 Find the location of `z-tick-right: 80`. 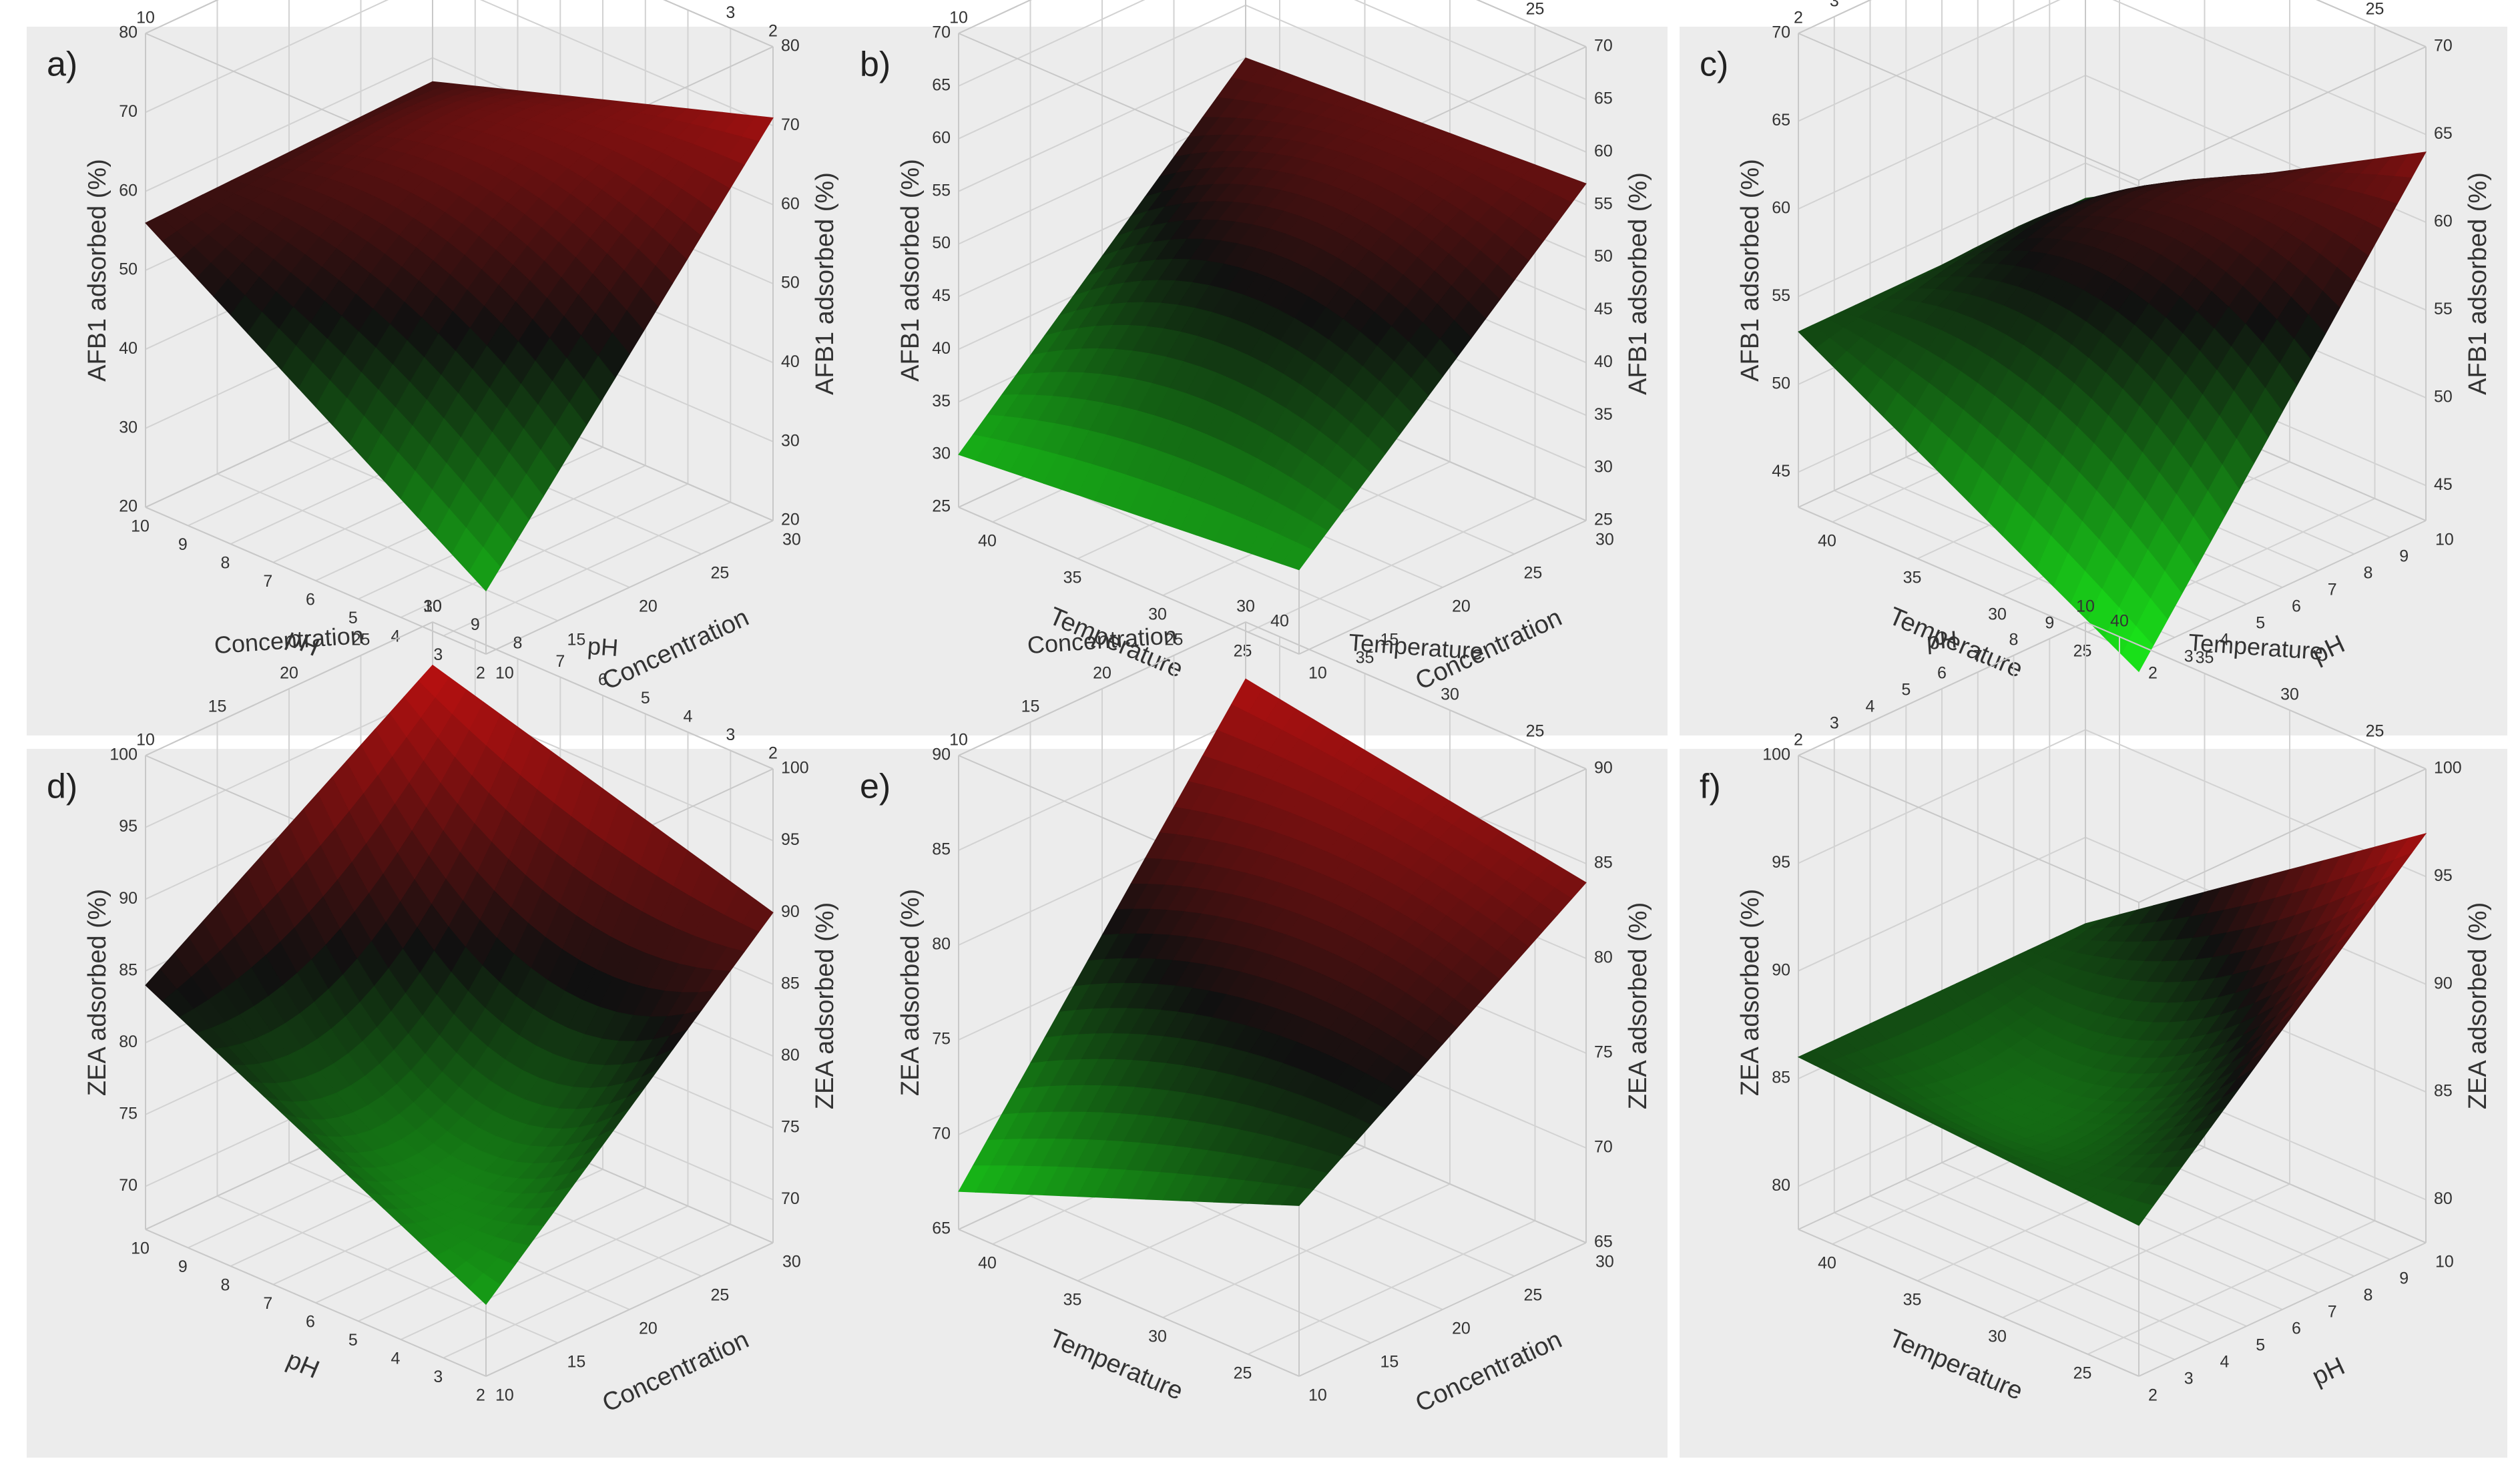

z-tick-right: 80 is located at coordinates (791, 46).